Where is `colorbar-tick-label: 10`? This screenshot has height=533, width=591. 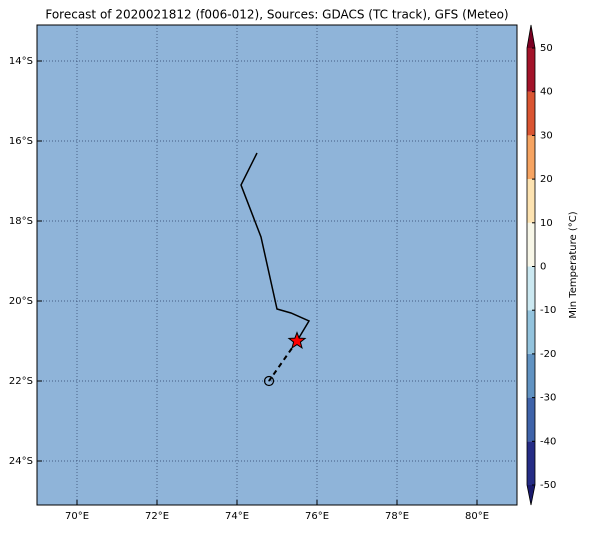
colorbar-tick-label: 10 is located at coordinates (546, 223).